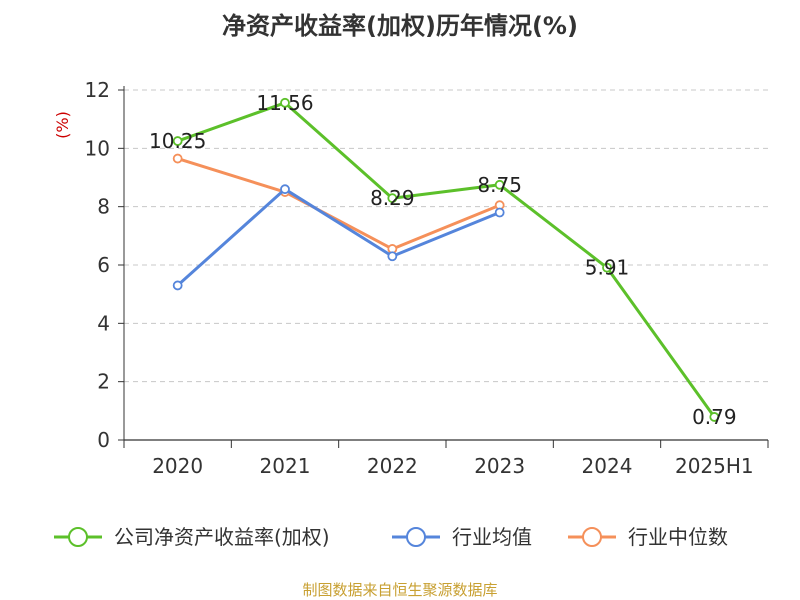 This screenshot has height=600, width=800. I want to click on legend-item: 行业中位数, so click(648, 537).